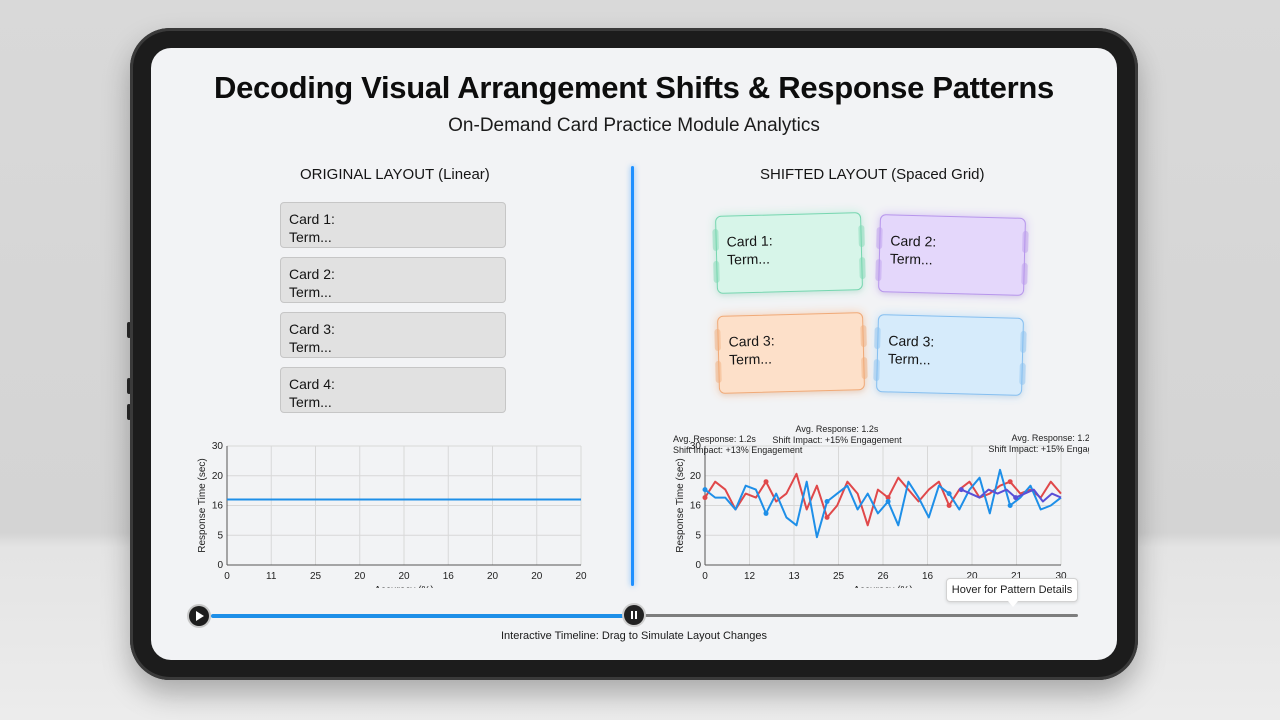  What do you see at coordinates (872, 174) in the screenshot?
I see `shifted-layout-heading: SHIFTED LAYOUT (Spaced Grid)` at bounding box center [872, 174].